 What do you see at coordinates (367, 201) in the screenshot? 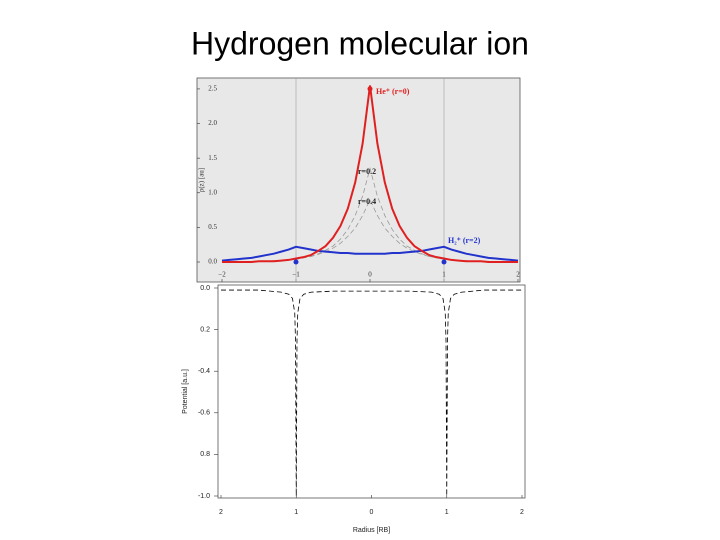
I see `annotation: r=0.4` at bounding box center [367, 201].